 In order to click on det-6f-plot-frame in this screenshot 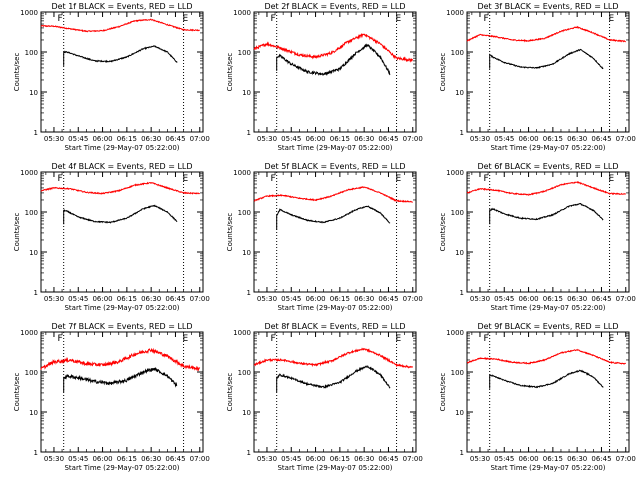, I will do `click(548, 232)`.